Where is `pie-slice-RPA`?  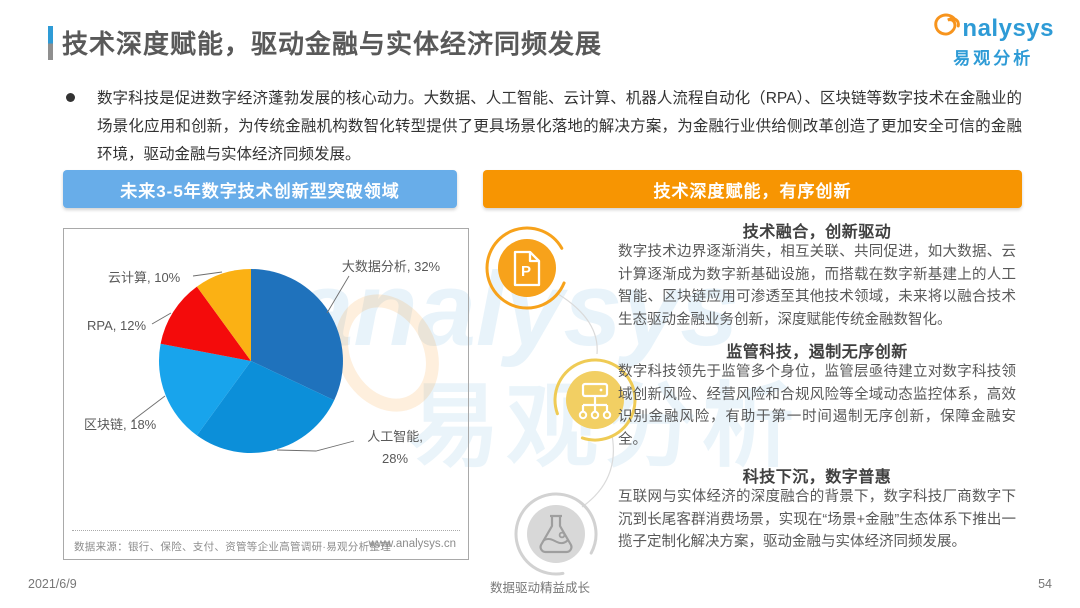 pie-slice-RPA is located at coordinates (205, 323).